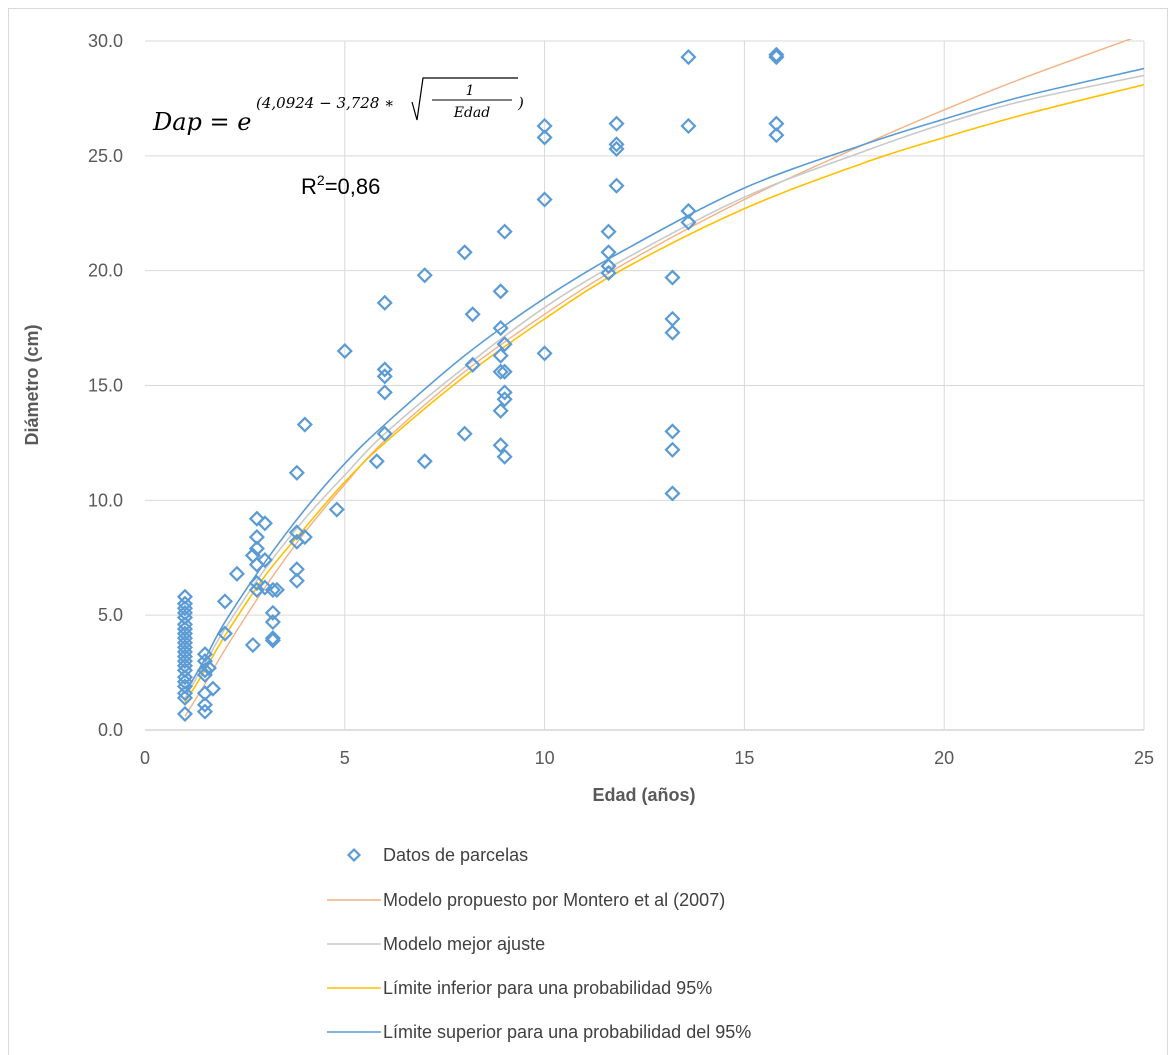 The width and height of the screenshot is (1176, 1055). Describe the element at coordinates (354, 855) in the screenshot. I see `legend-swatch` at that location.